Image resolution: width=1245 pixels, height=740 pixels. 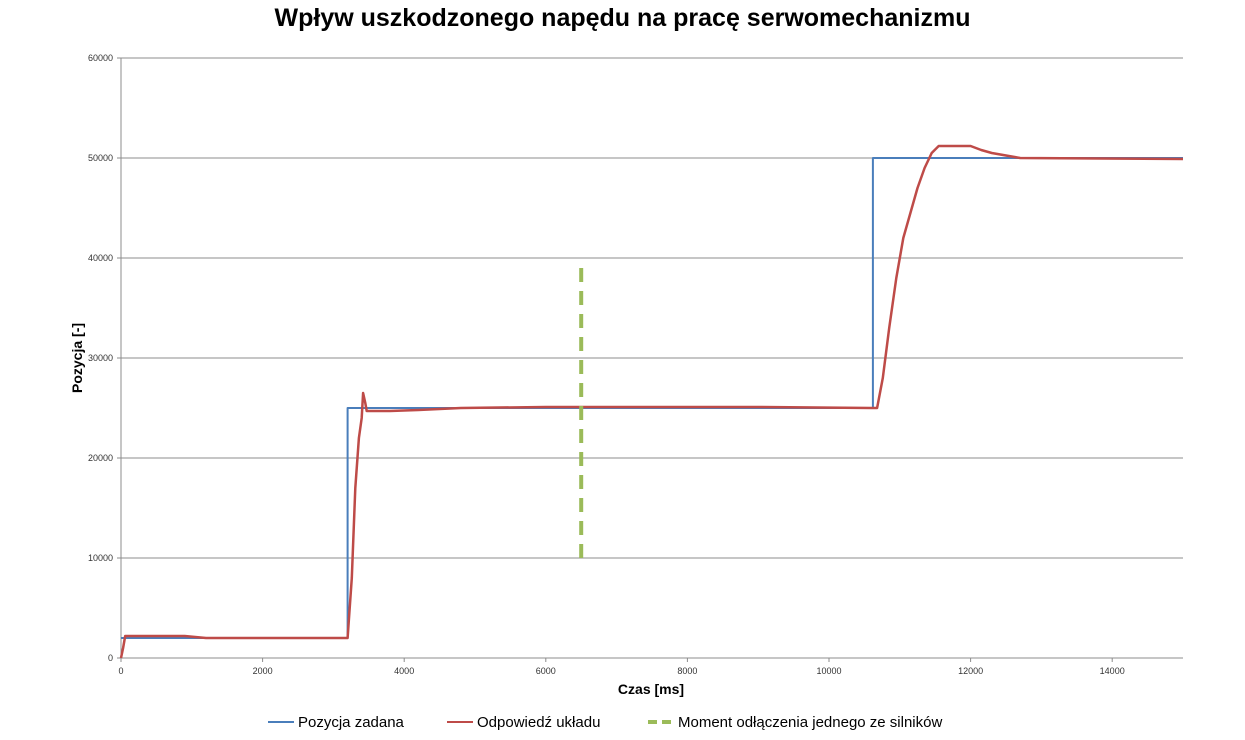 I want to click on x-tick-label-4: 8000, so click(x=687, y=671).